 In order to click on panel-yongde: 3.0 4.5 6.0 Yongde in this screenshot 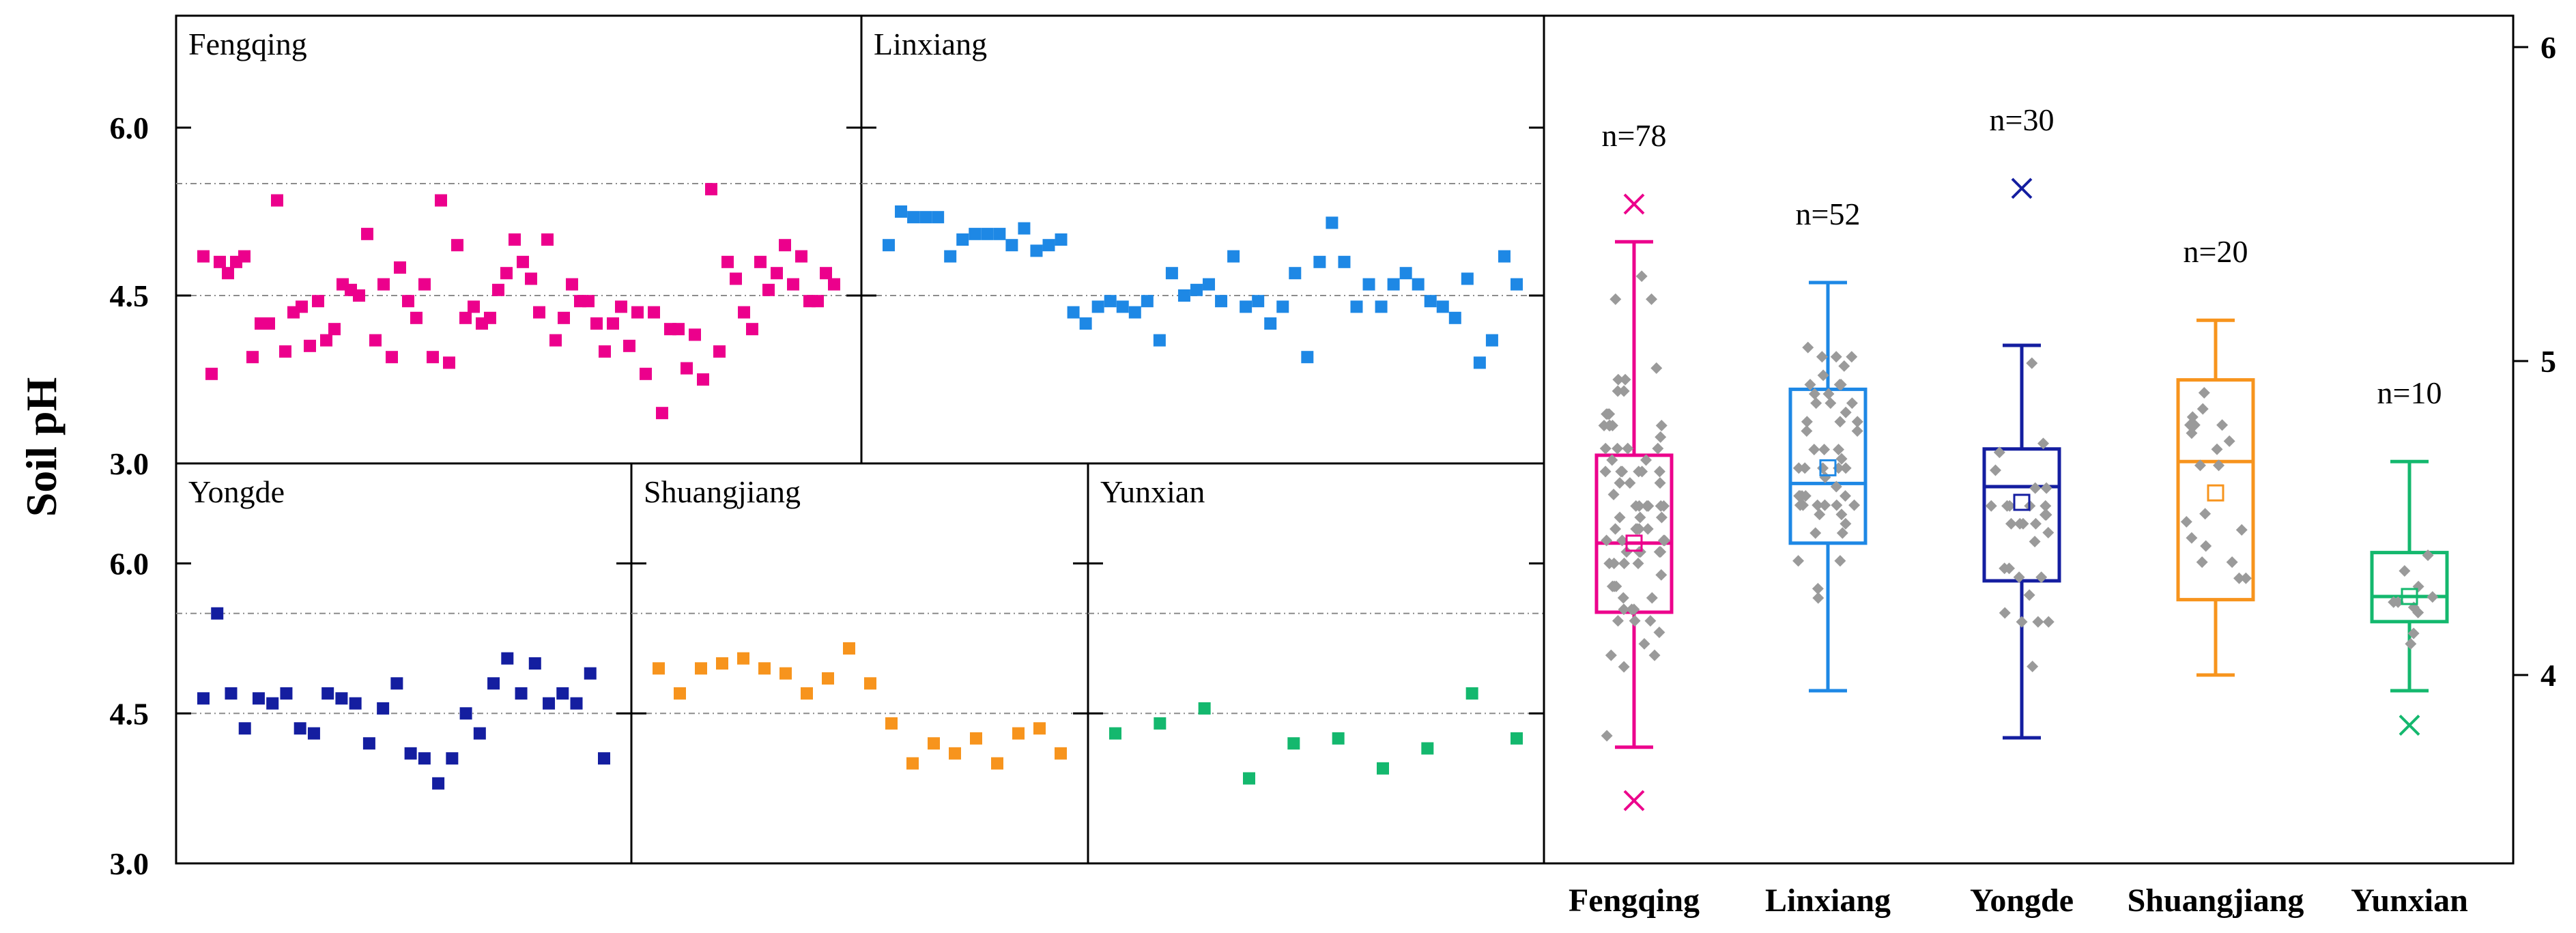, I will do `click(371, 671)`.